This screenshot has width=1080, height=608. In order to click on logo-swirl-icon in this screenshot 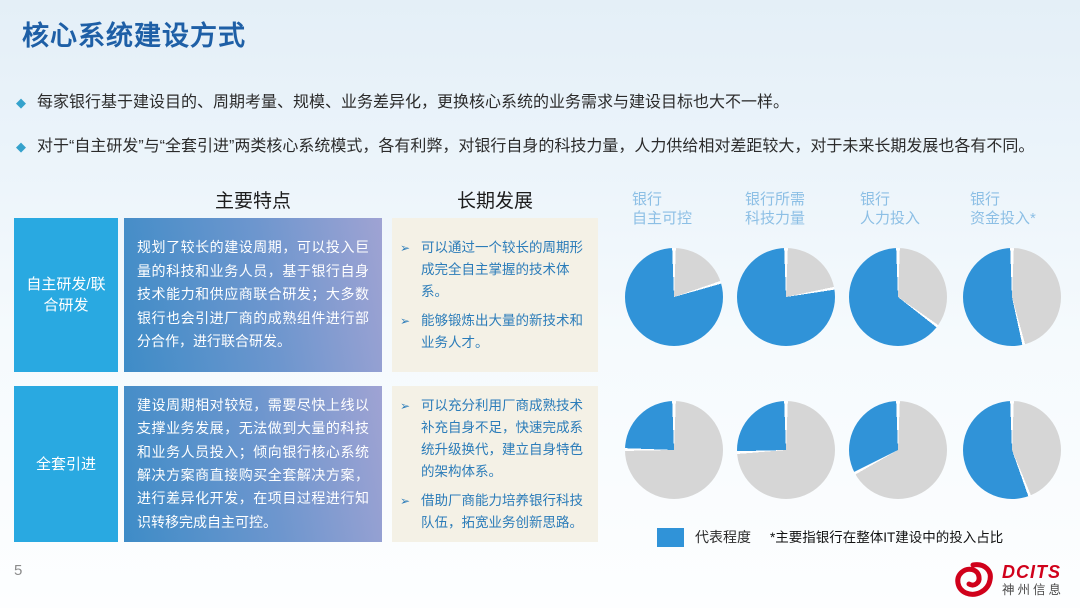, I will do `click(974, 579)`.